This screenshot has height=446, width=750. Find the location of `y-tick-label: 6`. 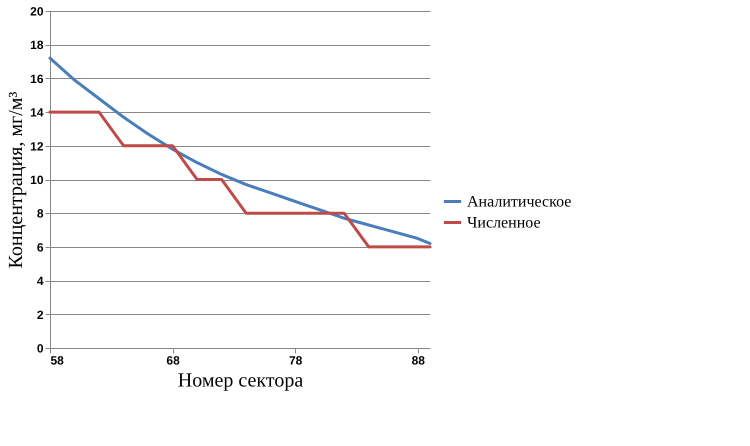

y-tick-label: 6 is located at coordinates (40, 247).